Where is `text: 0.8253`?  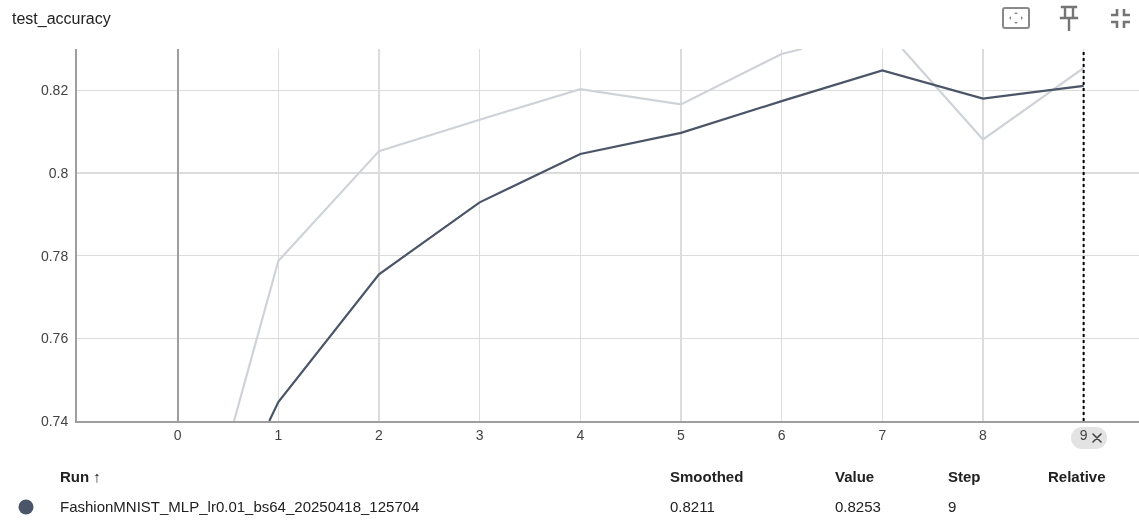 text: 0.8253 is located at coordinates (858, 507).